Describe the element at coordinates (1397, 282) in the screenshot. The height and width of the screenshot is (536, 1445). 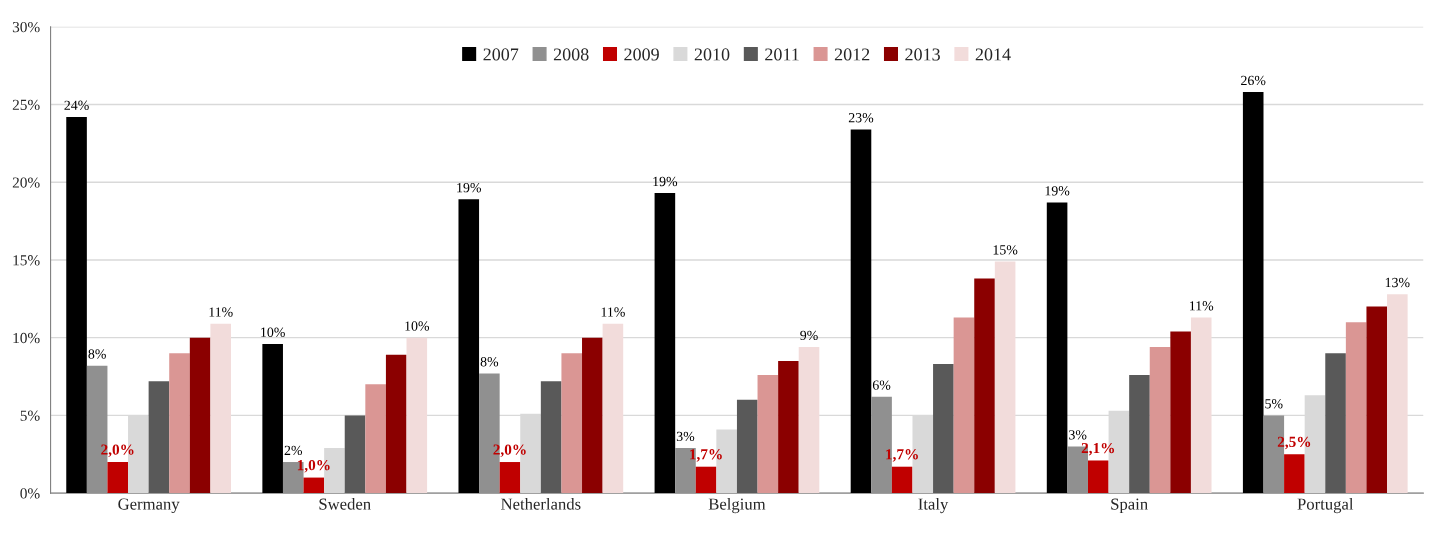
I see `data-label: 13%` at that location.